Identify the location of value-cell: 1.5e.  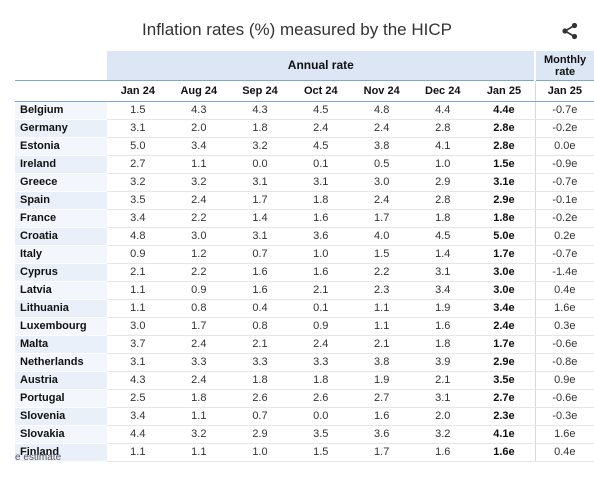
(504, 164).